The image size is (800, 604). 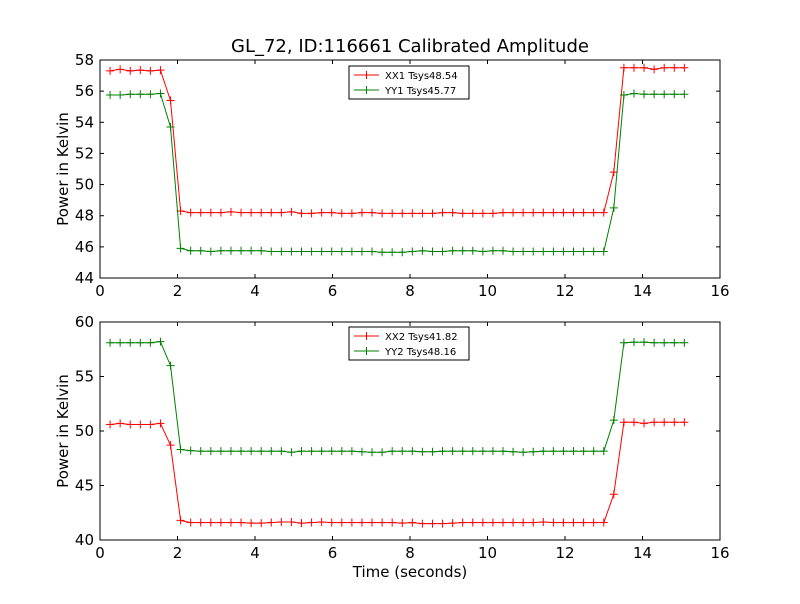 I want to click on legend-marker, so click(x=366, y=351).